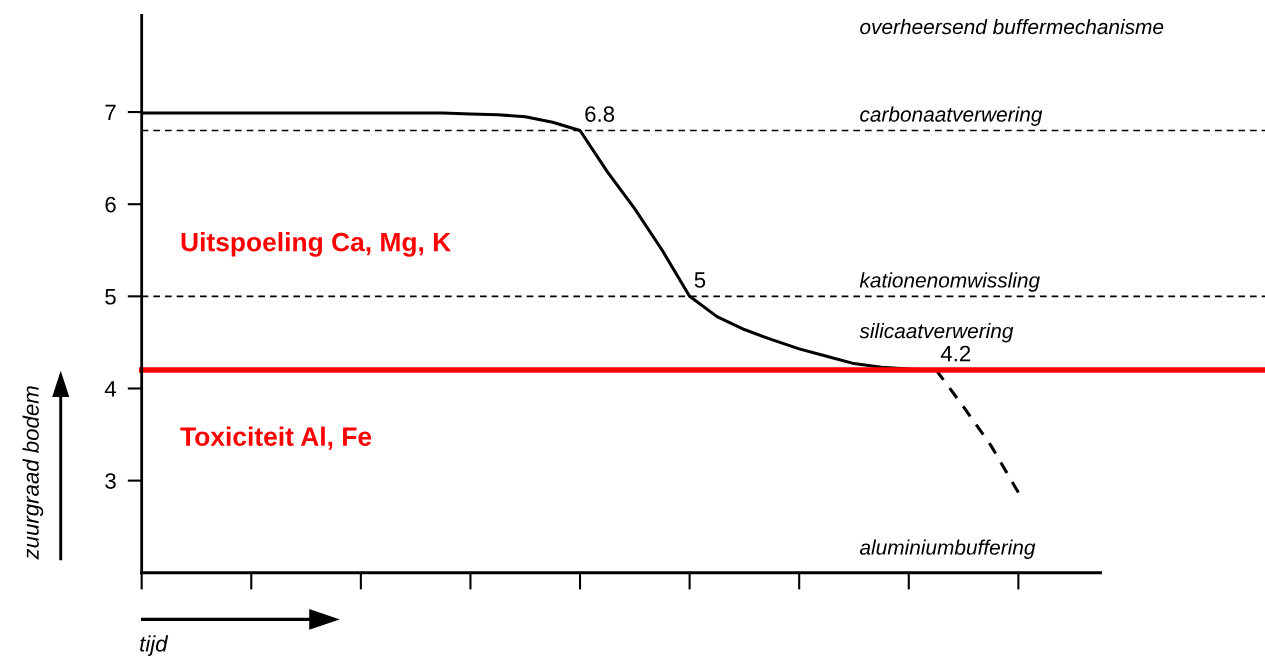  I want to click on y-tick-label: 3, so click(110, 481).